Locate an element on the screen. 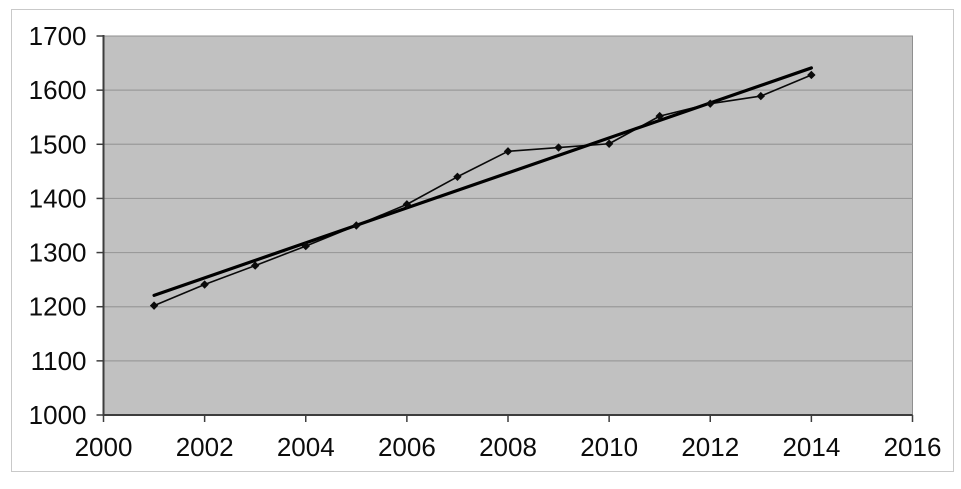 This screenshot has height=489, width=961. y-axis-tick-label: 1600 is located at coordinates (58, 90).